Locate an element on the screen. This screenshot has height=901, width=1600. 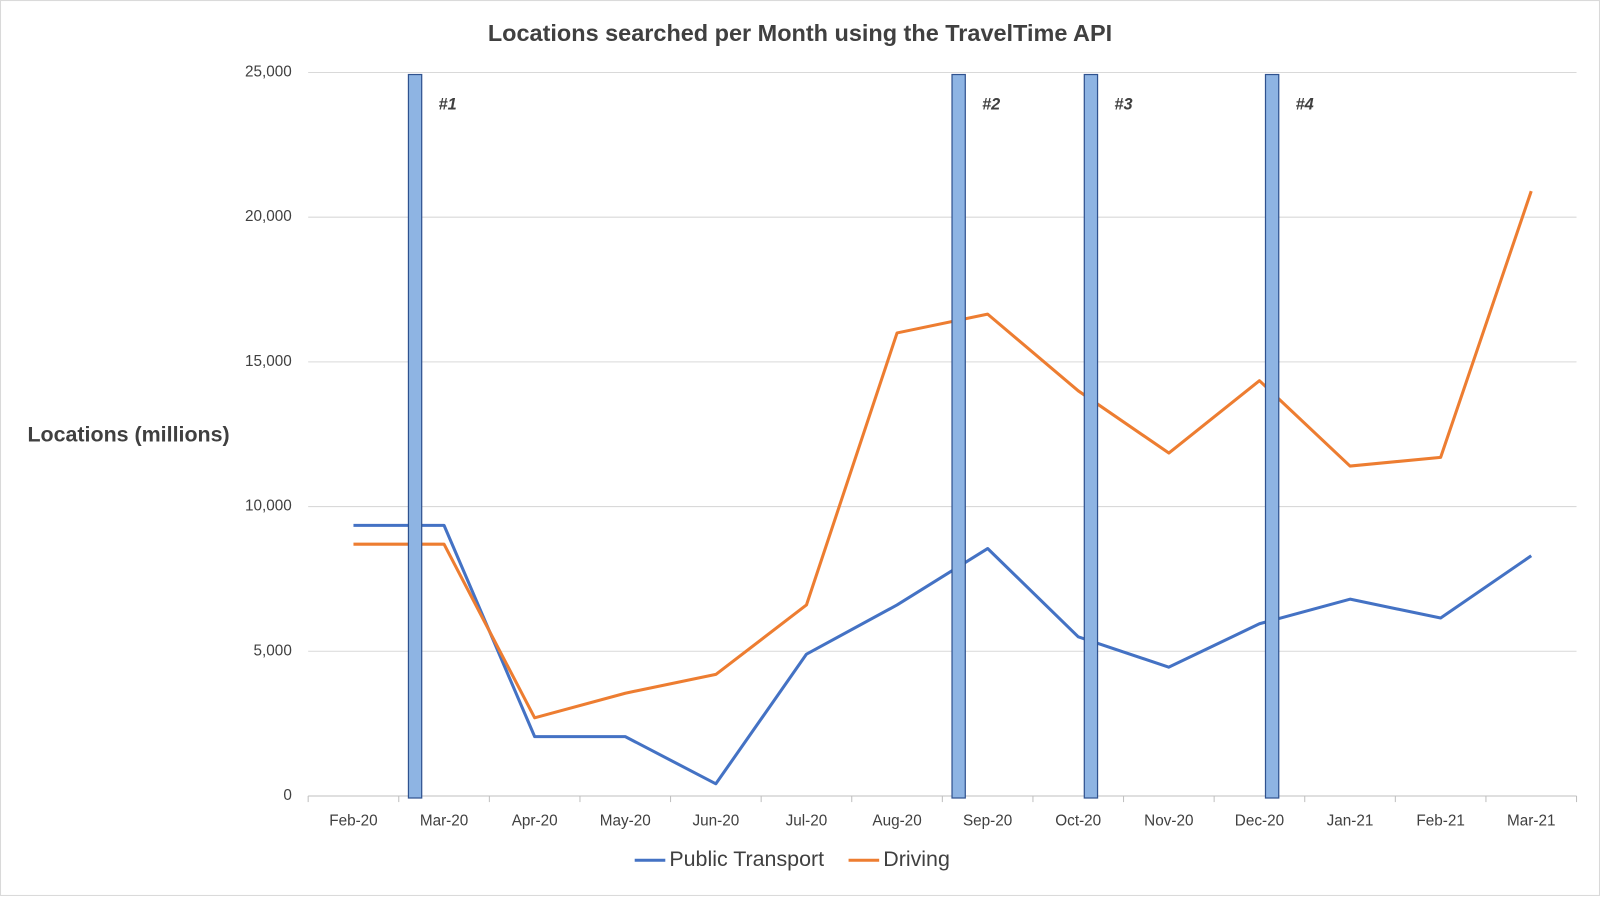
x-tick-label: Mar-21 is located at coordinates (1531, 821).